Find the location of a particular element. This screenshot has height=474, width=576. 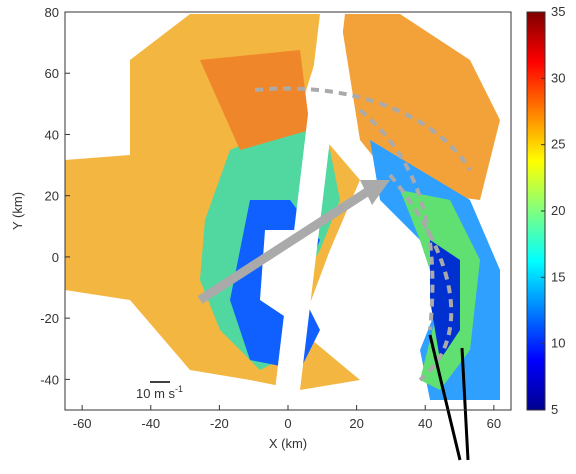

y-tick-label: 40 is located at coordinates (52, 134).